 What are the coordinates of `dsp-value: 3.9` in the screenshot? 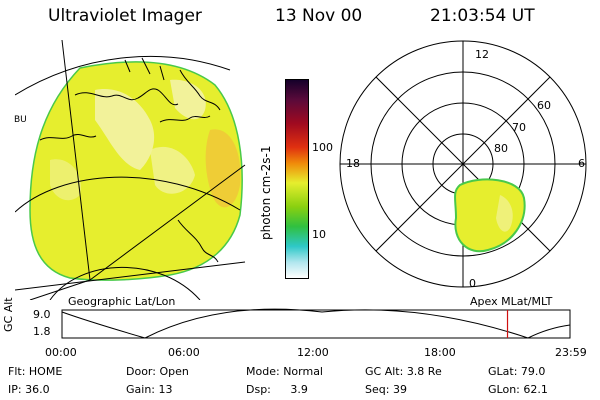 It's located at (299, 389).